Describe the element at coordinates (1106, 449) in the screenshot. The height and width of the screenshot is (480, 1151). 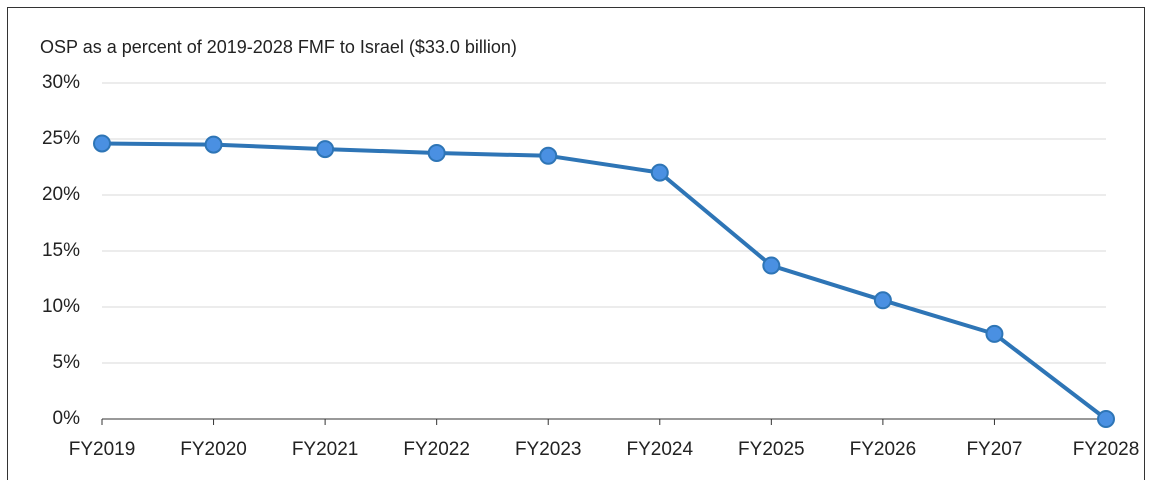
I see `x-tick-label: FY2028` at that location.